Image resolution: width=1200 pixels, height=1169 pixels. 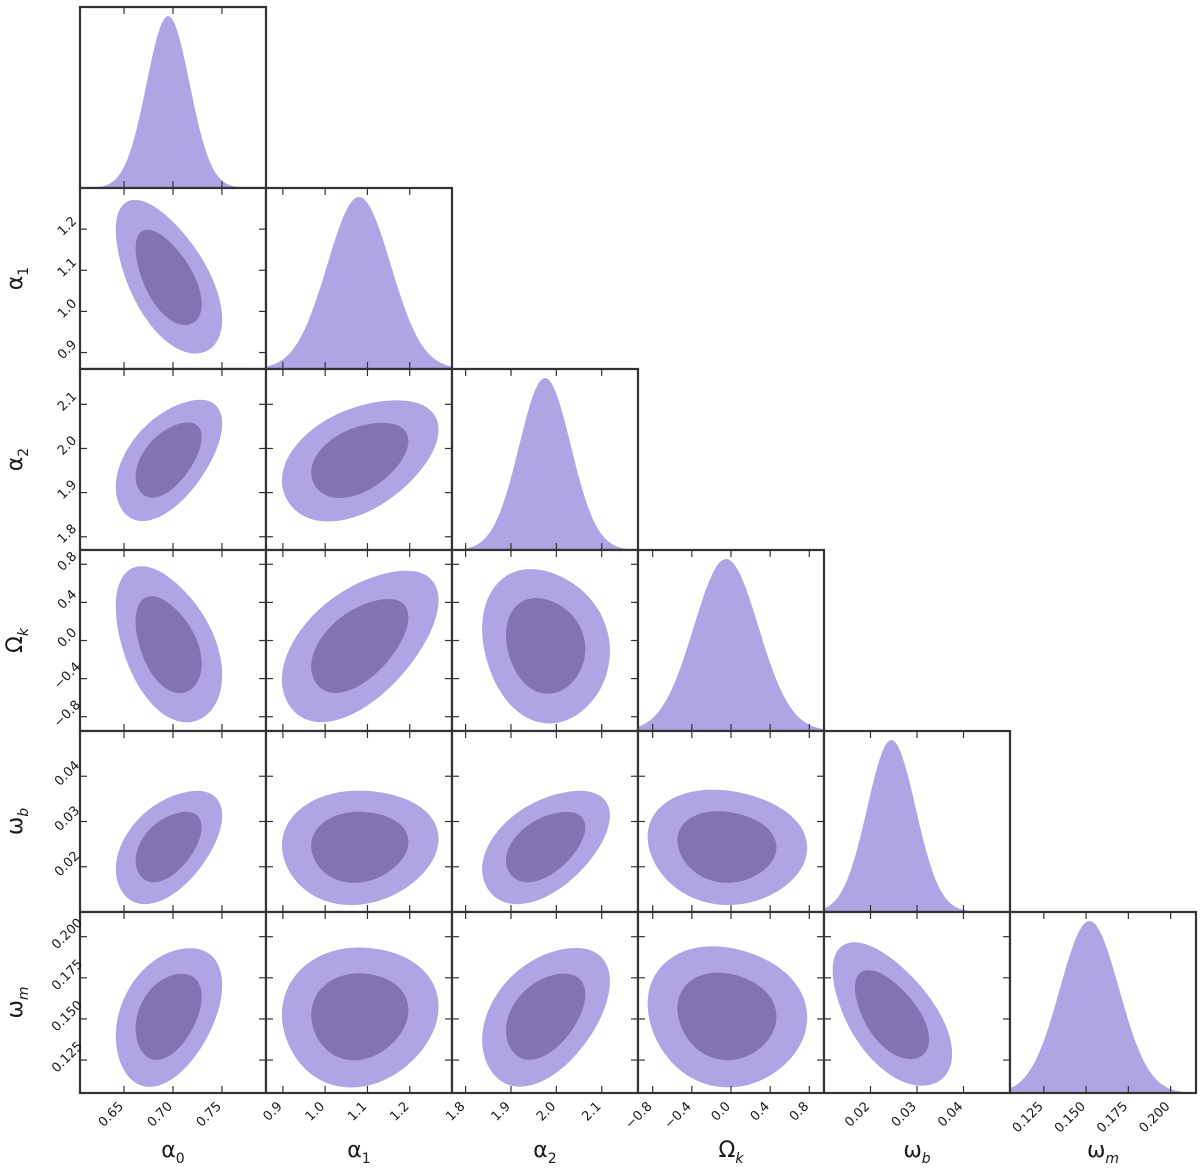 What do you see at coordinates (160, 1114) in the screenshot?
I see `x-tick-label-a0: 0.70` at bounding box center [160, 1114].